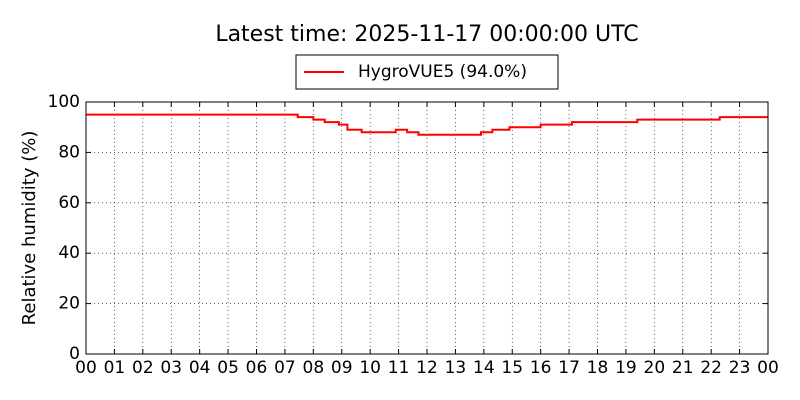 The width and height of the screenshot is (800, 400). Describe the element at coordinates (370, 368) in the screenshot. I see `x-tick-label: 10` at that location.